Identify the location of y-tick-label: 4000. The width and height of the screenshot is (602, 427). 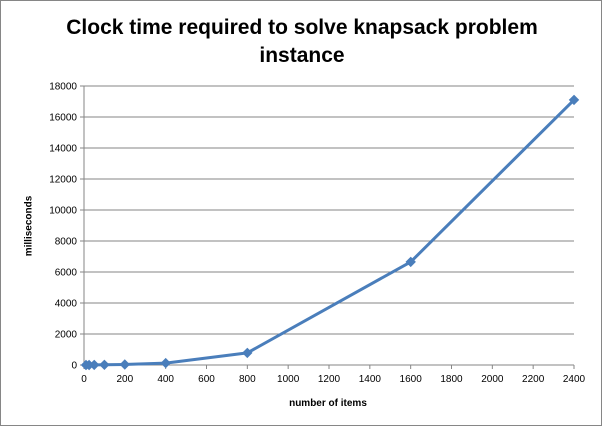
(66, 304).